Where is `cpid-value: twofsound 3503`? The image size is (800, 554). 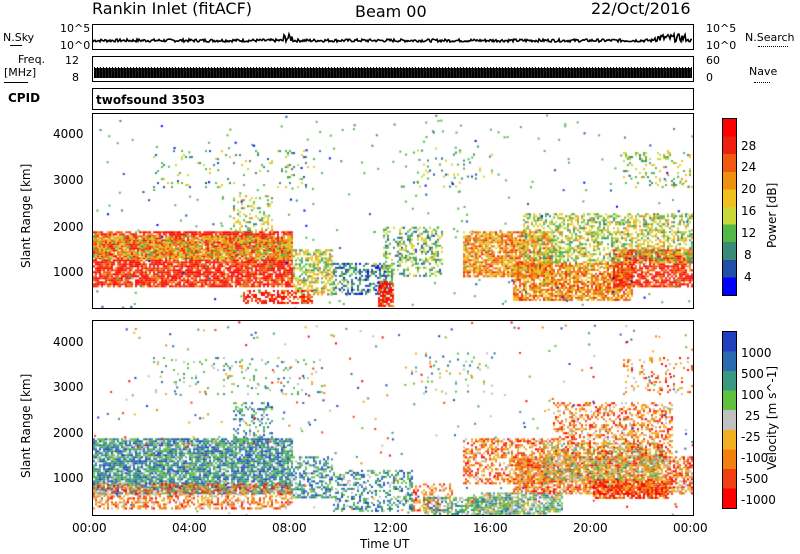 cpid-value: twofsound 3503 is located at coordinates (150, 100).